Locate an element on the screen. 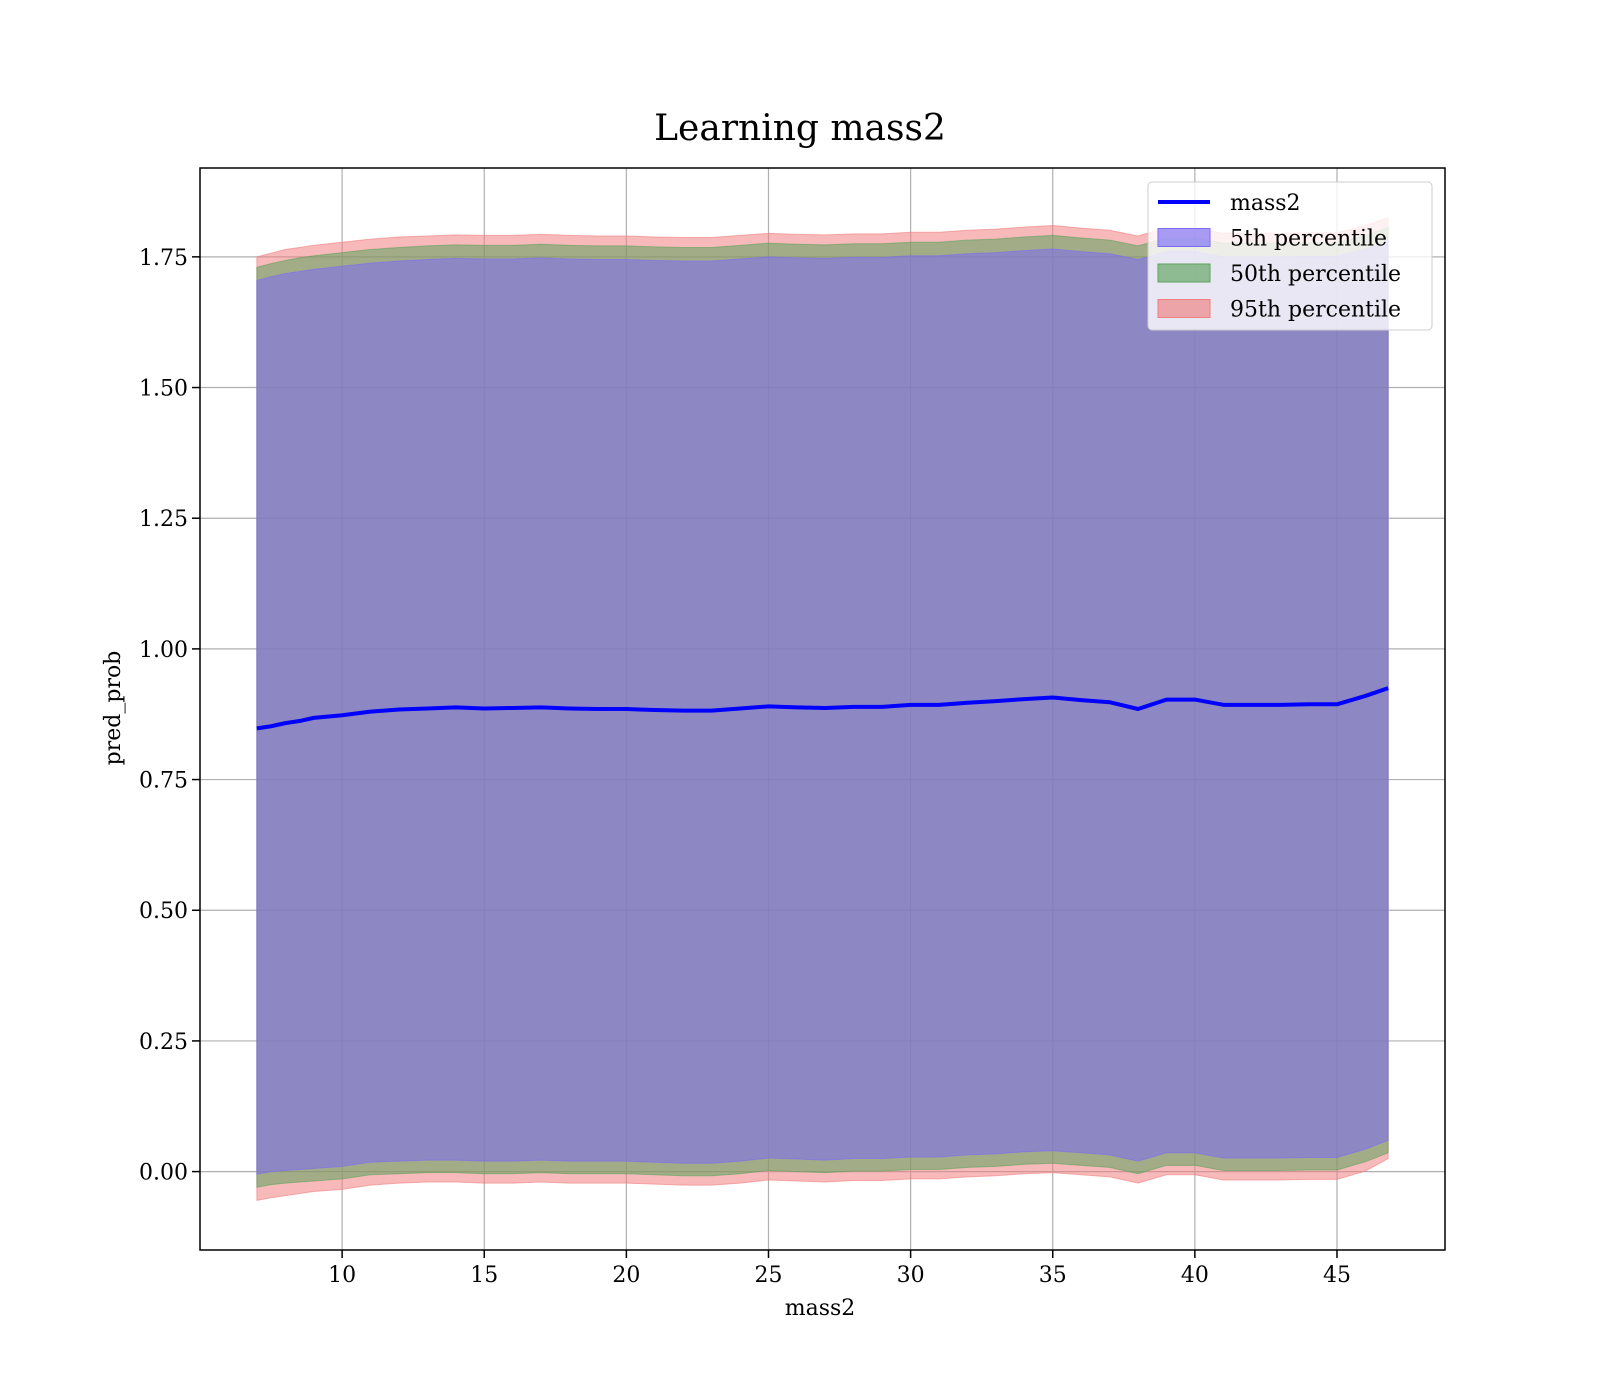 The height and width of the screenshot is (1400, 1600). legend-label-95th-percentile: 95th percentile is located at coordinates (1315, 310).